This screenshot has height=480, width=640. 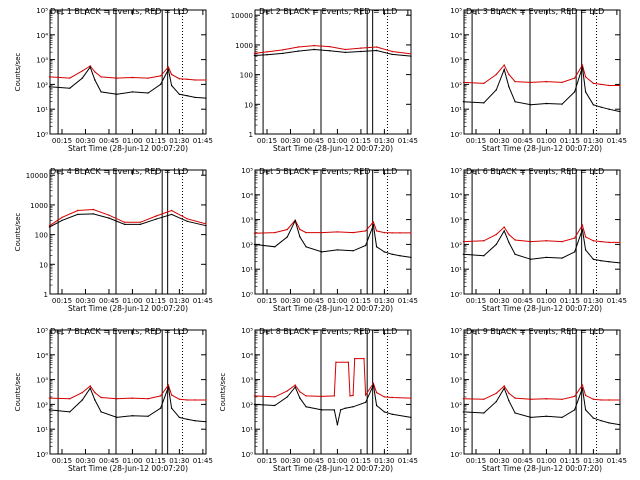 What do you see at coordinates (119, 171) in the screenshot?
I see `chart-title: Det 4 BLACK = Events, RED = LLD` at bounding box center [119, 171].